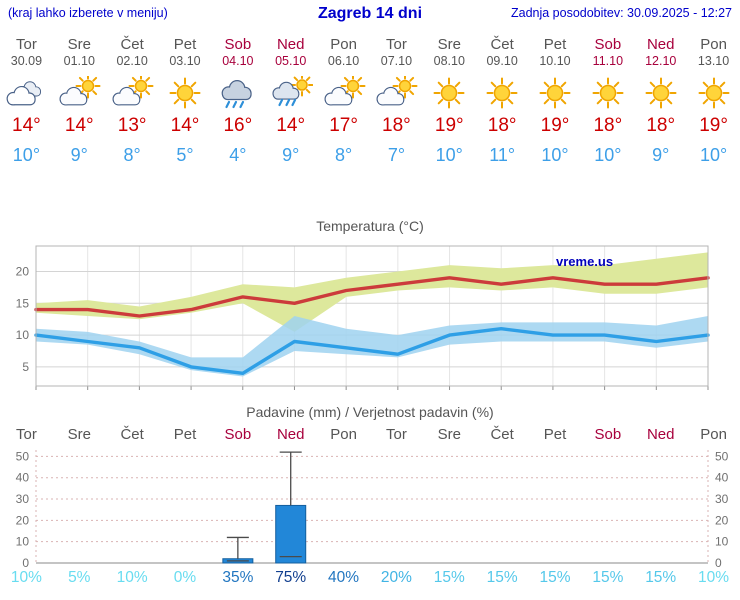  I want to click on day-max-temp: 17°, so click(343, 125).